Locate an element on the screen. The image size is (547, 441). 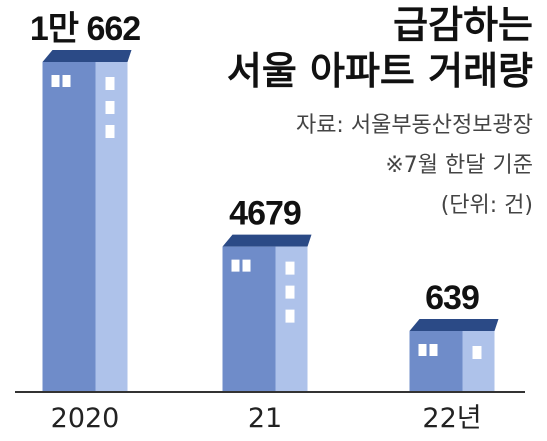
bar-21: 4679 21 is located at coordinates (267, 314).